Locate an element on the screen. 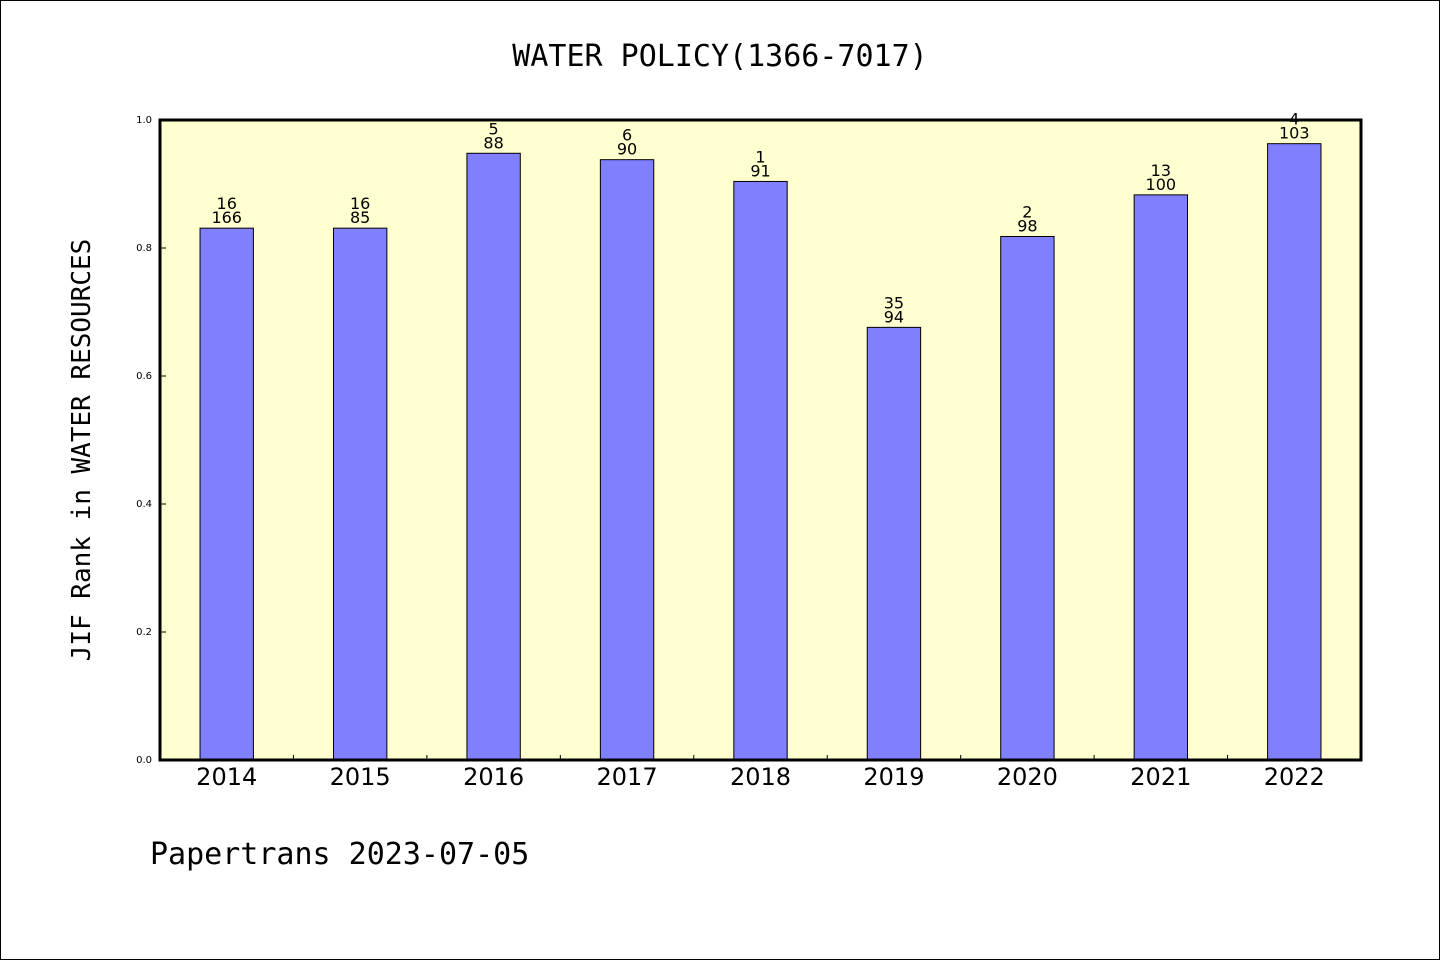 Image resolution: width=1440 pixels, height=960 pixels. x-tick-label-2015: 2015 is located at coordinates (360, 777).